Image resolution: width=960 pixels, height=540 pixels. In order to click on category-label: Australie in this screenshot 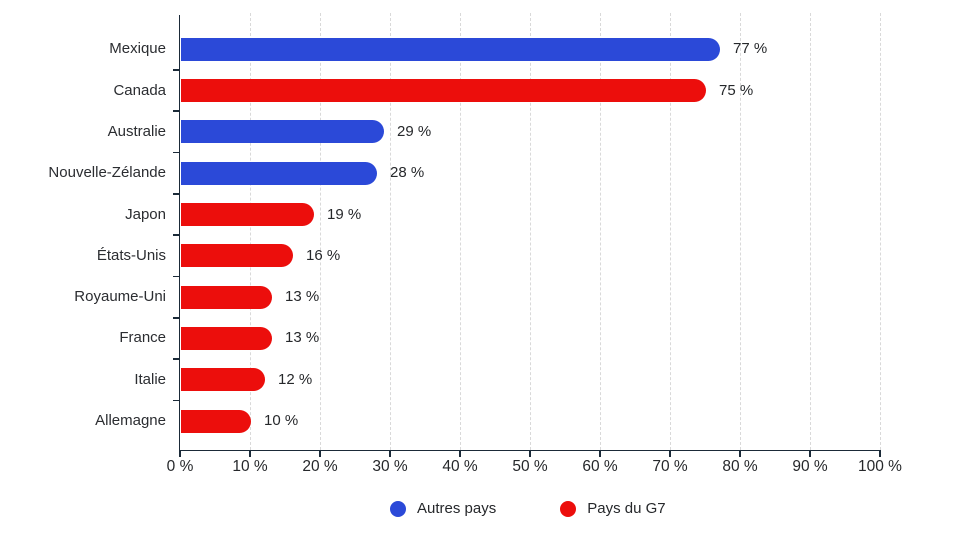, I will do `click(136, 131)`.